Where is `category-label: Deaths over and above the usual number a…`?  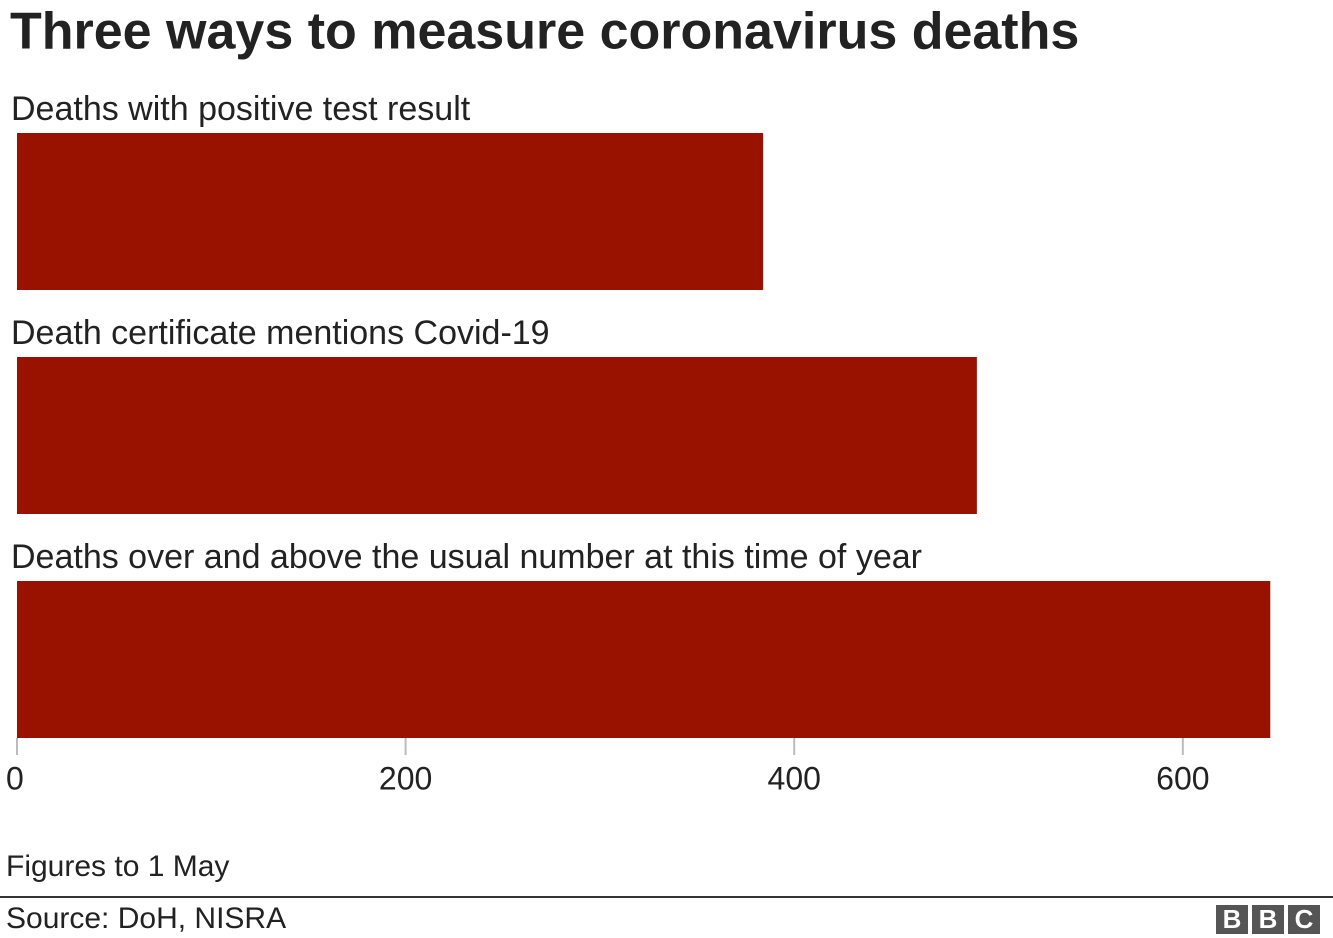 category-label: Deaths over and above the usual number a… is located at coordinates (466, 557).